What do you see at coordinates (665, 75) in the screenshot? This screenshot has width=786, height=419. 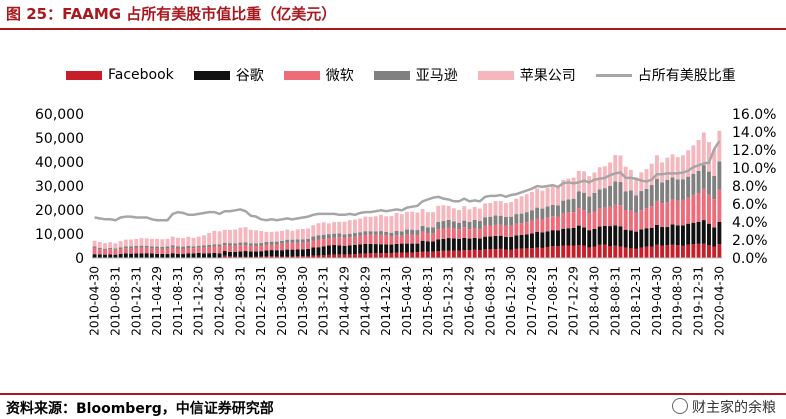 I see `legend-item-share: 占所有美股比重` at bounding box center [665, 75].